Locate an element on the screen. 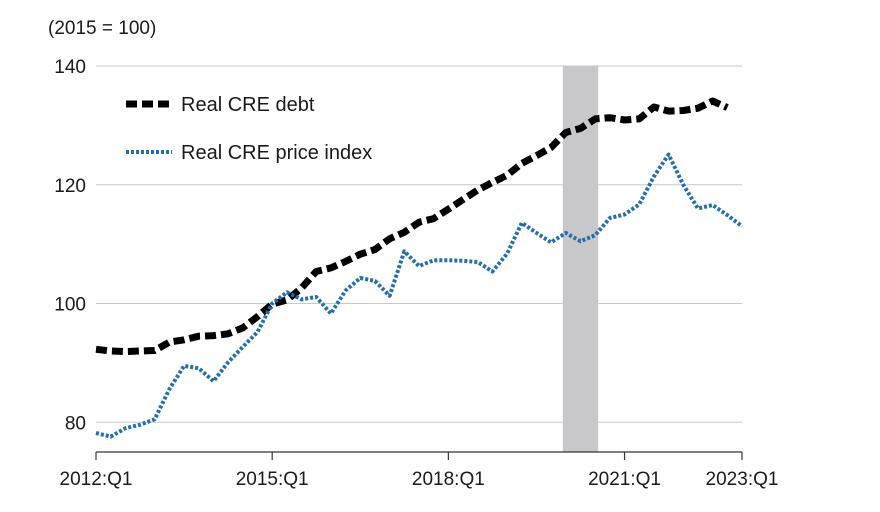  y-tick-label-120: 120 is located at coordinates (70, 186).